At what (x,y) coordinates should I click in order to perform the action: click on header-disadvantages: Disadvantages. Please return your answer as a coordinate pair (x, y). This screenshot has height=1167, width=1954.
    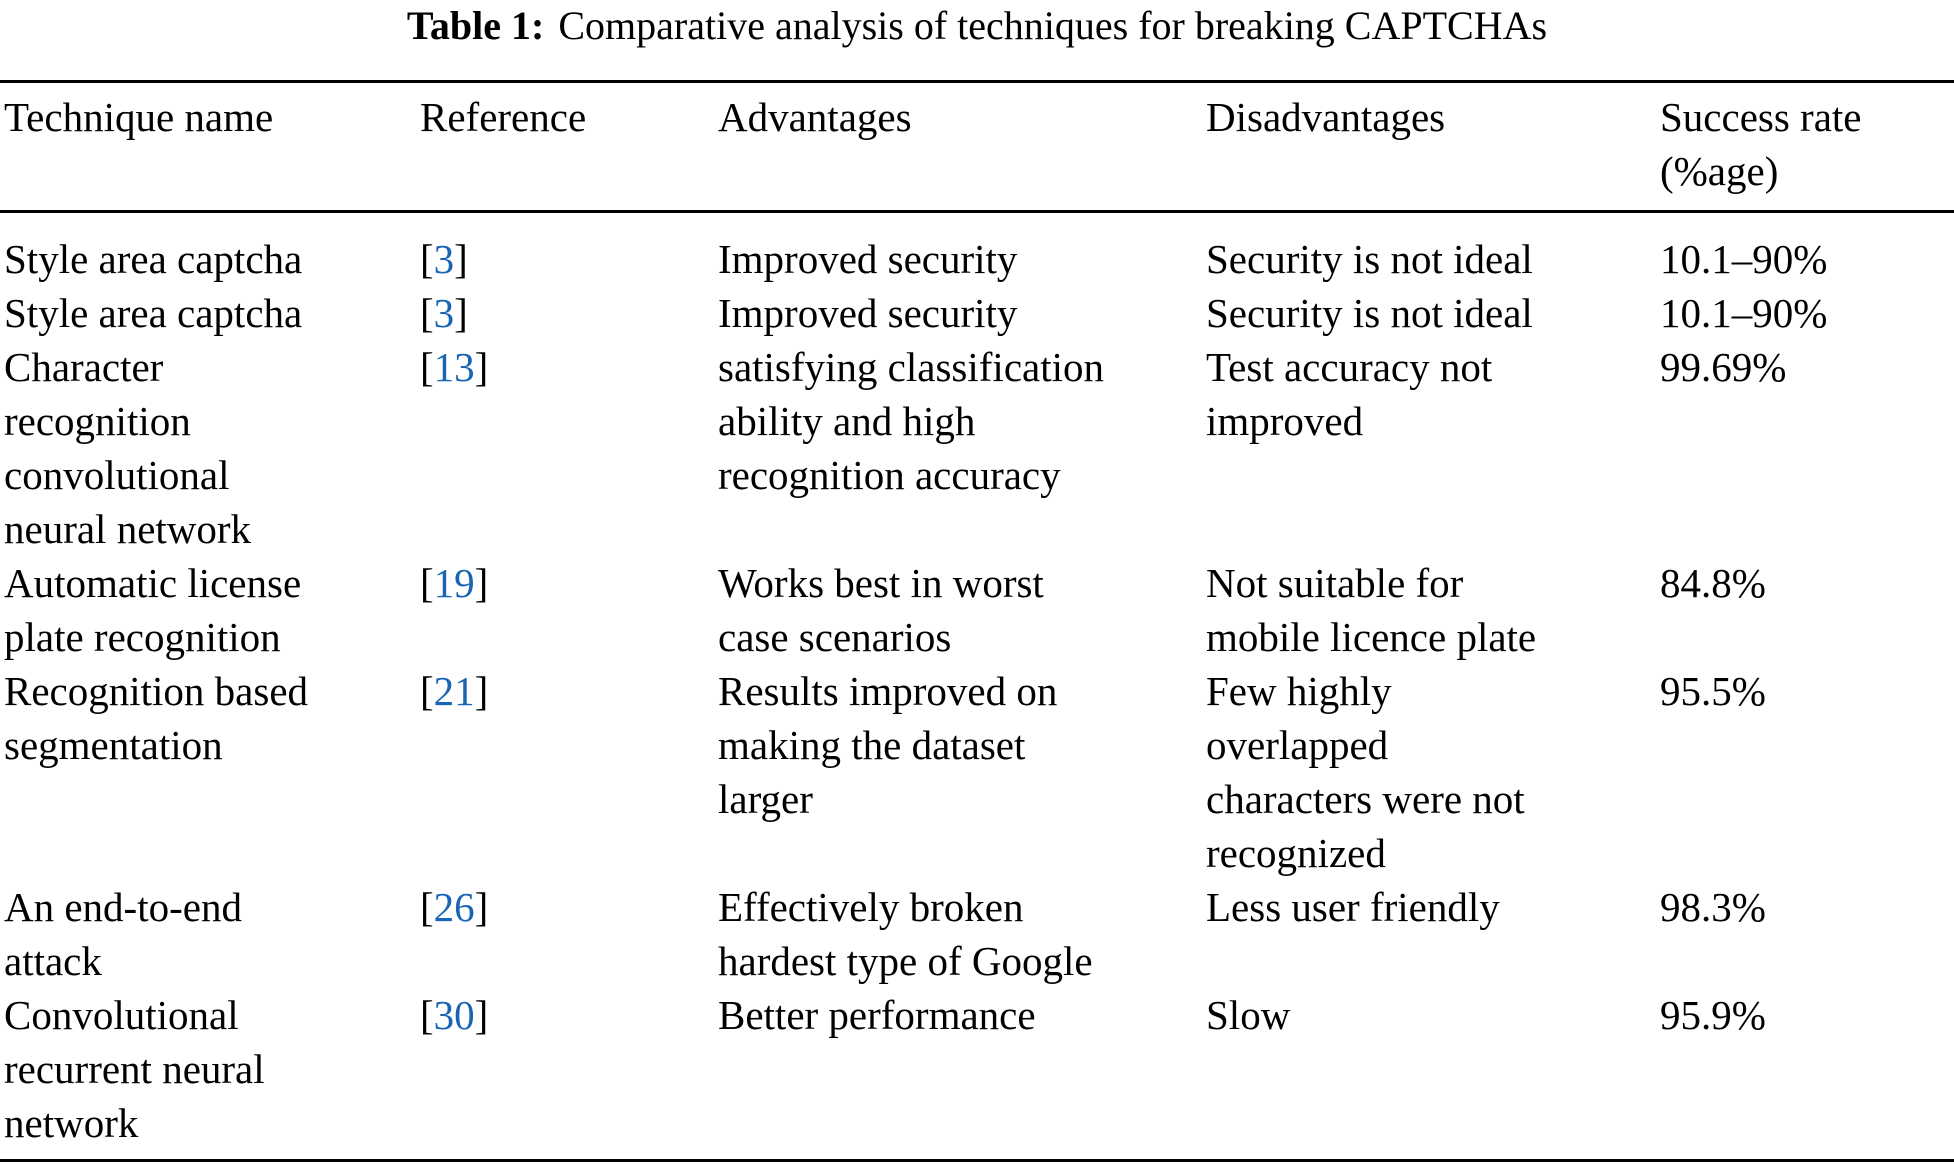
    Looking at the image, I should click on (1326, 117).